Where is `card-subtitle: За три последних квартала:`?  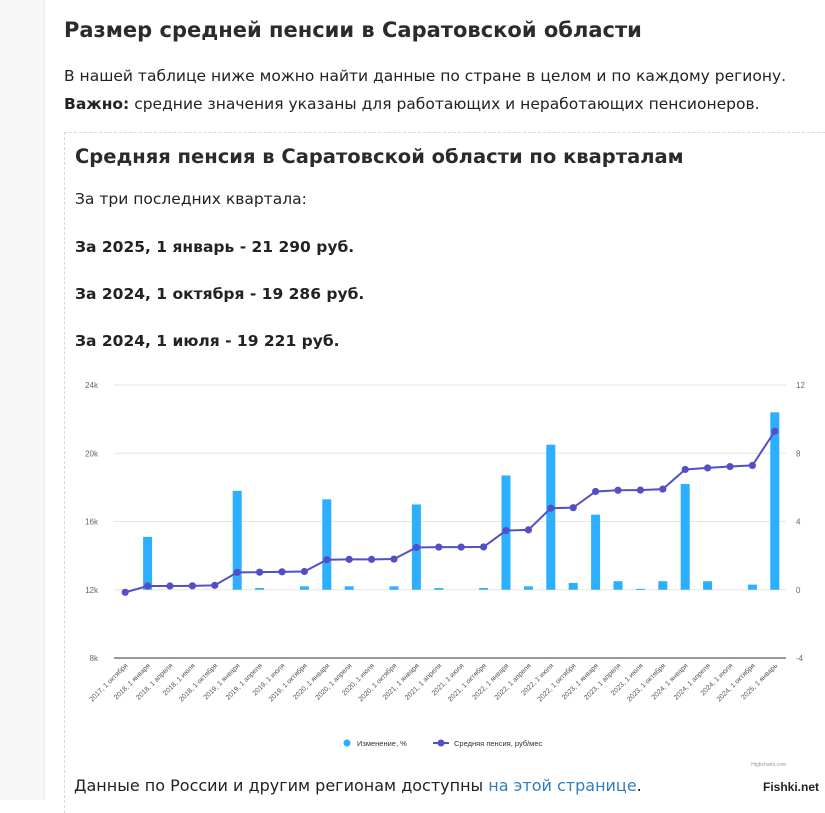 card-subtitle: За три последних квартала: is located at coordinates (191, 199).